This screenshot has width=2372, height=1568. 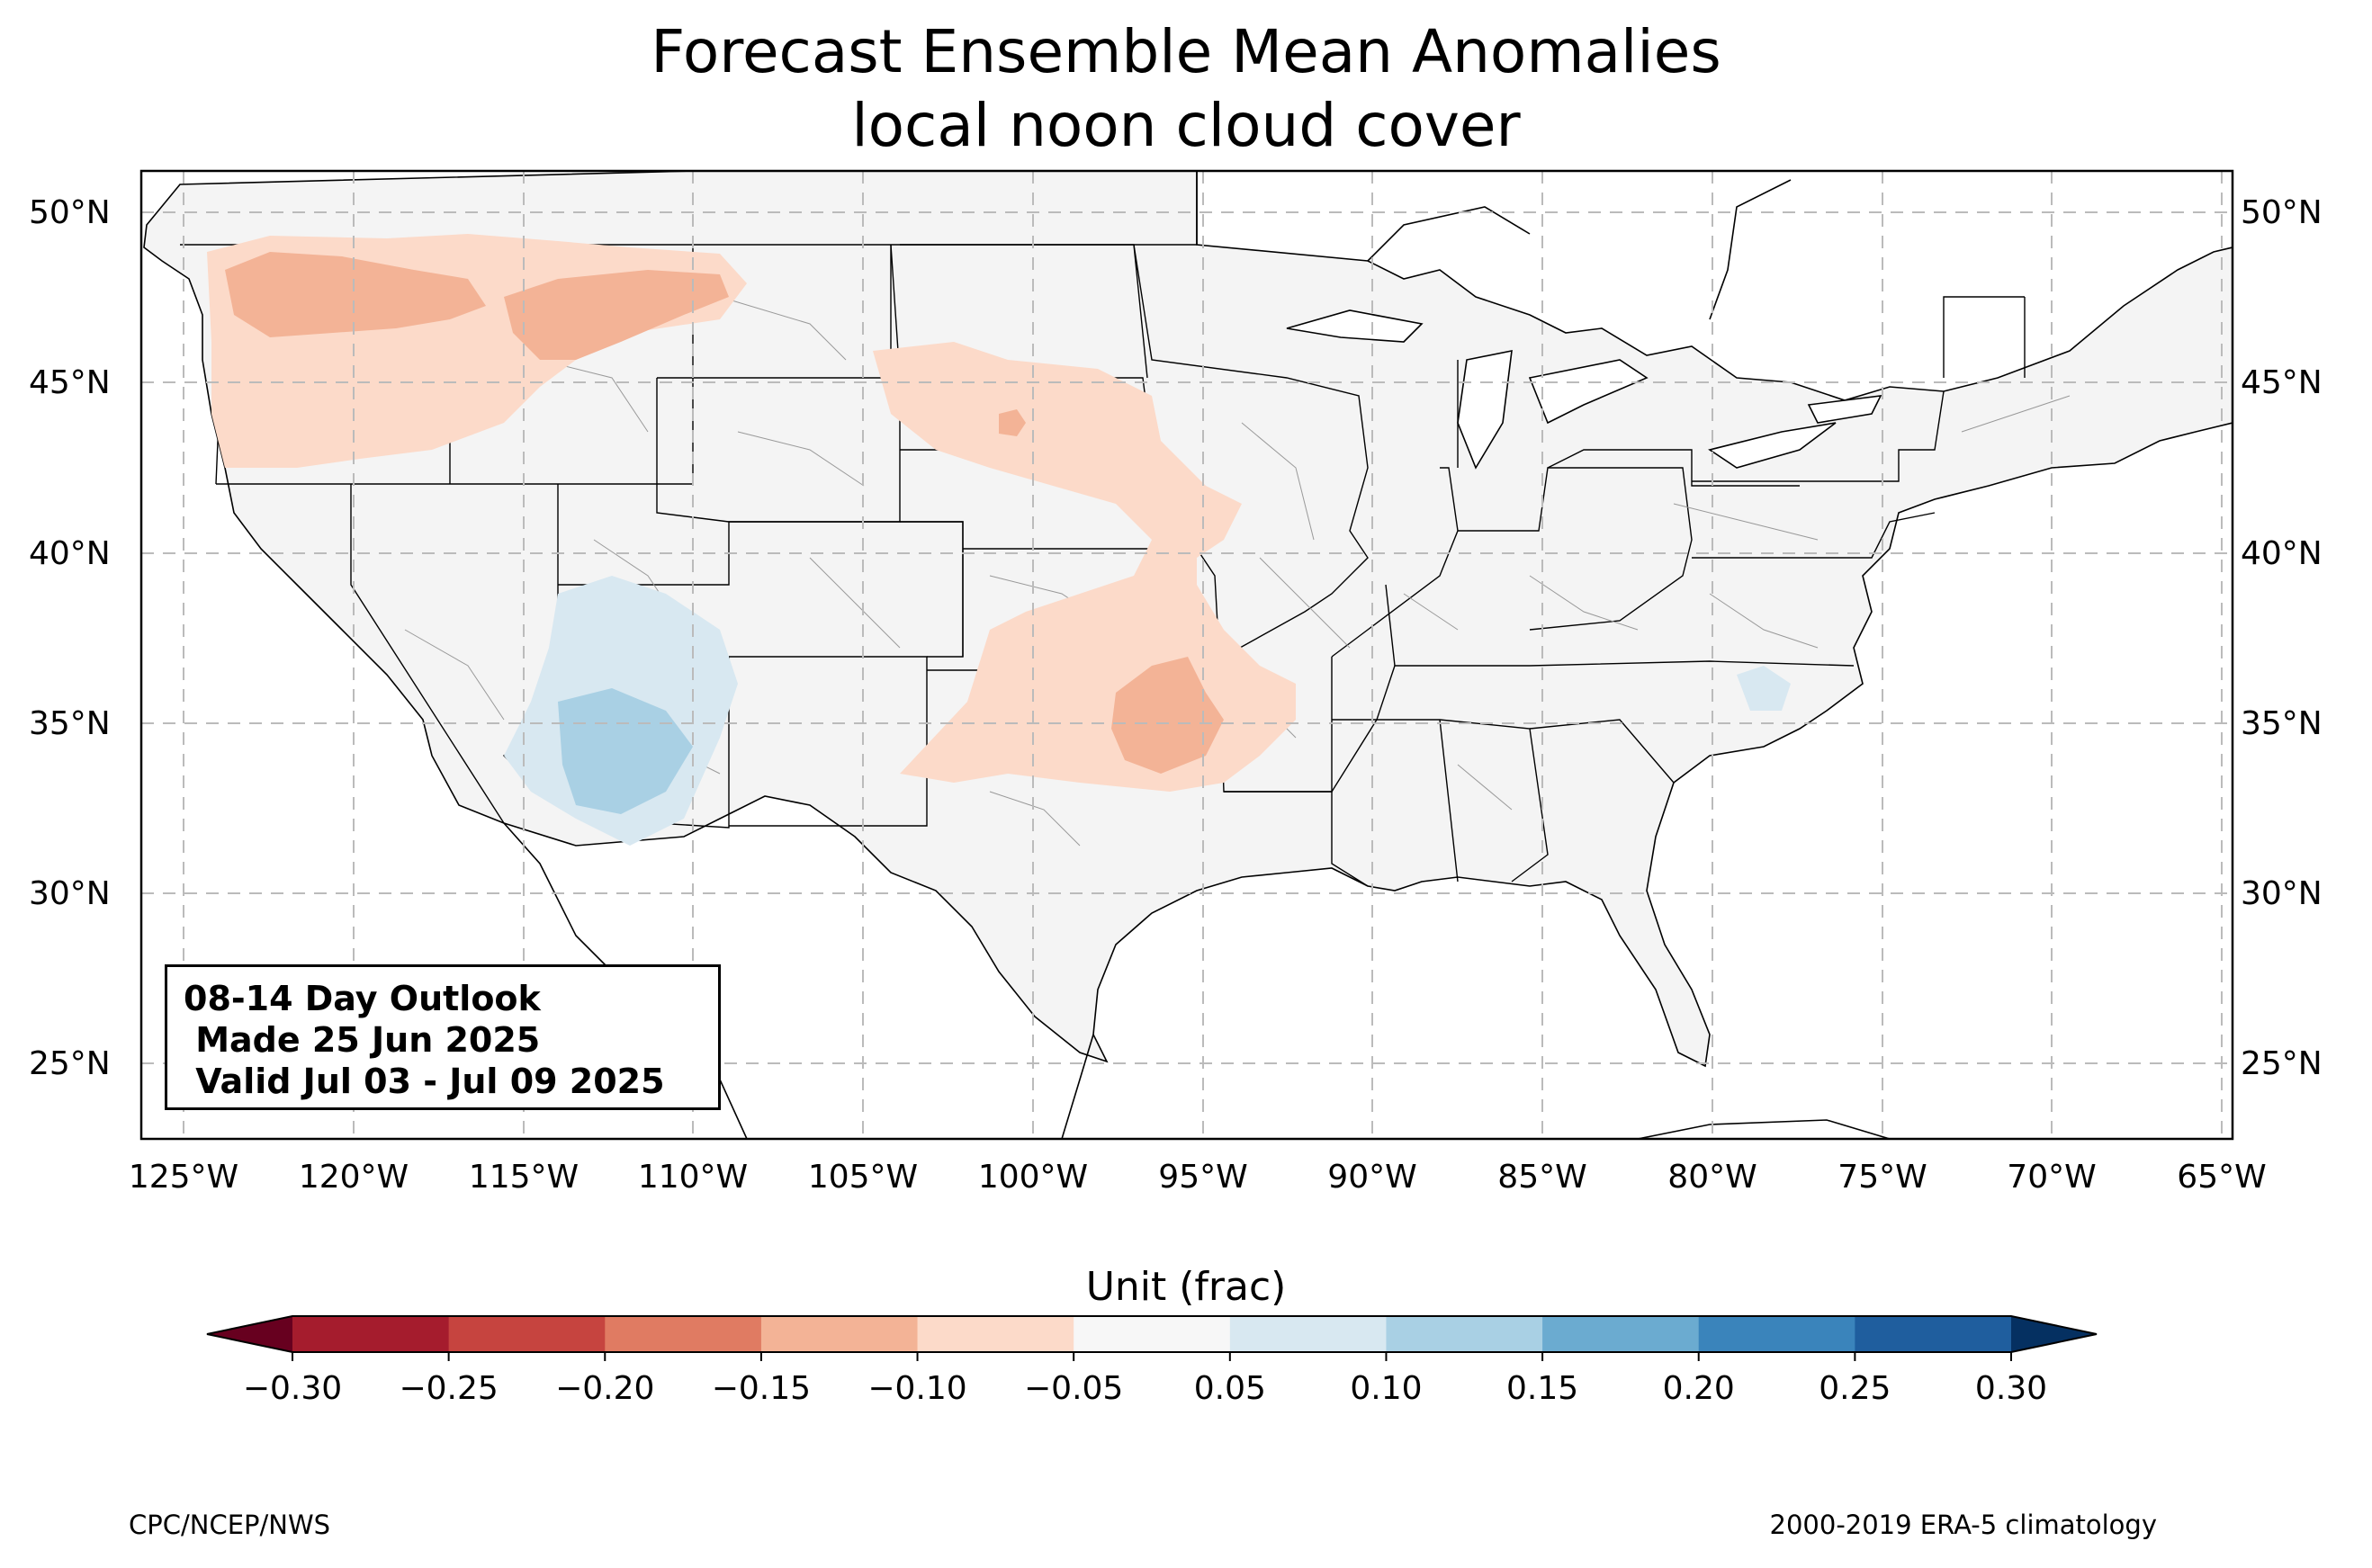 What do you see at coordinates (1202, 1177) in the screenshot?
I see `lon-tick-label: 95°W` at bounding box center [1202, 1177].